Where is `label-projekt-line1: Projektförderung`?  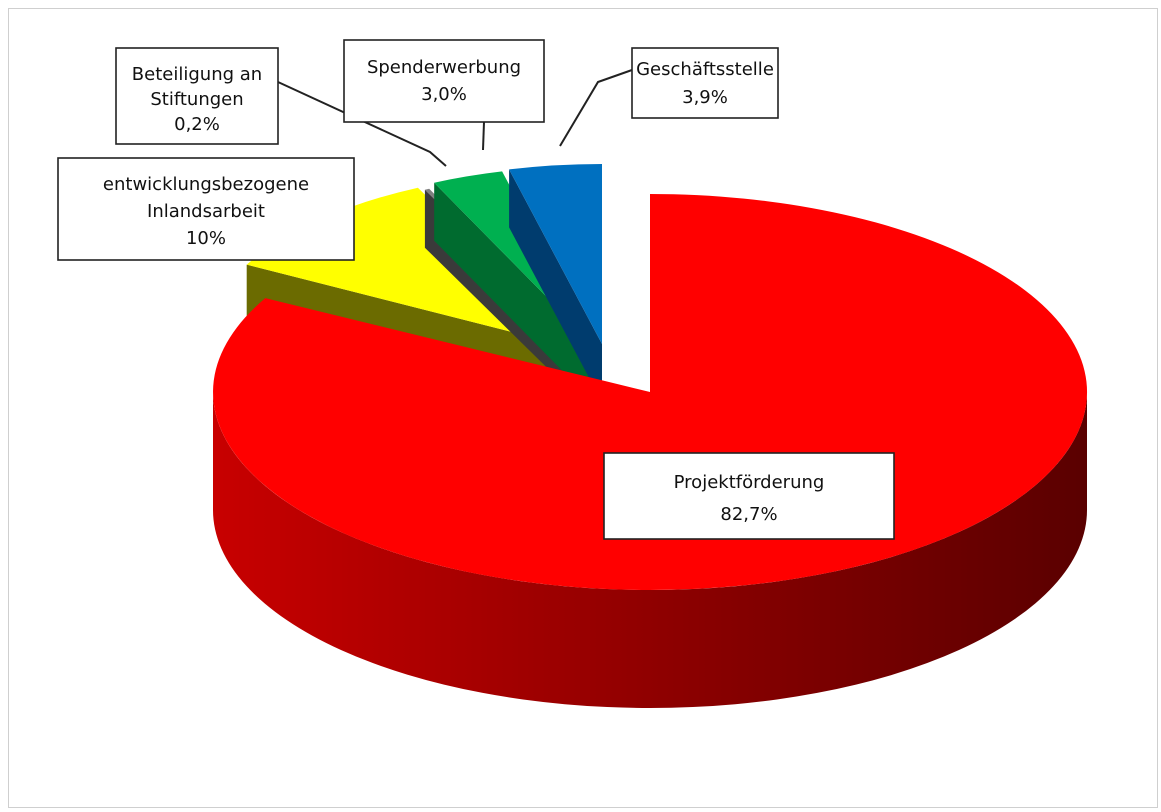 label-projekt-line1: Projektförderung is located at coordinates (749, 482).